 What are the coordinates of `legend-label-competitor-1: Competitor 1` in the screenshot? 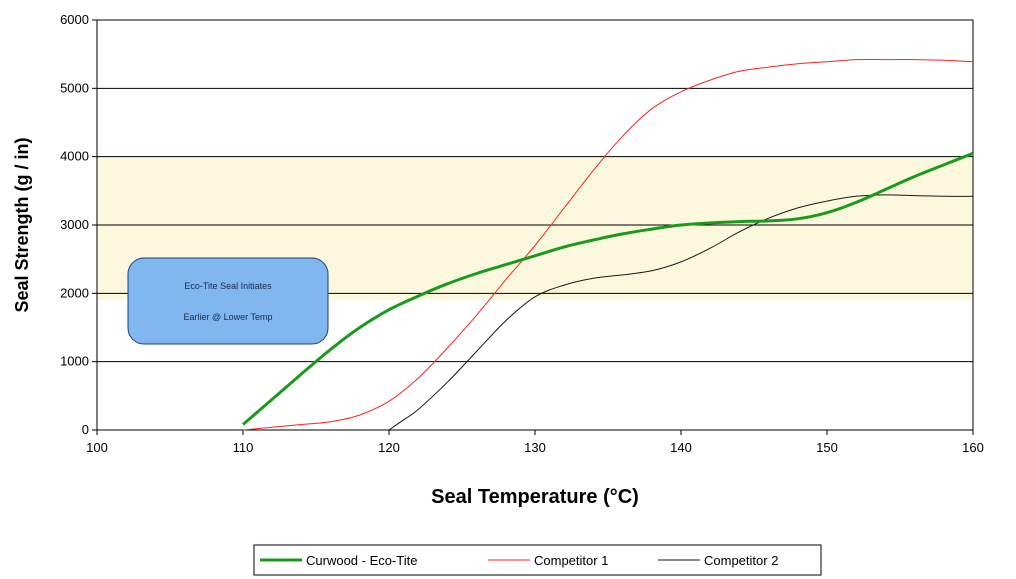 It's located at (571, 560).